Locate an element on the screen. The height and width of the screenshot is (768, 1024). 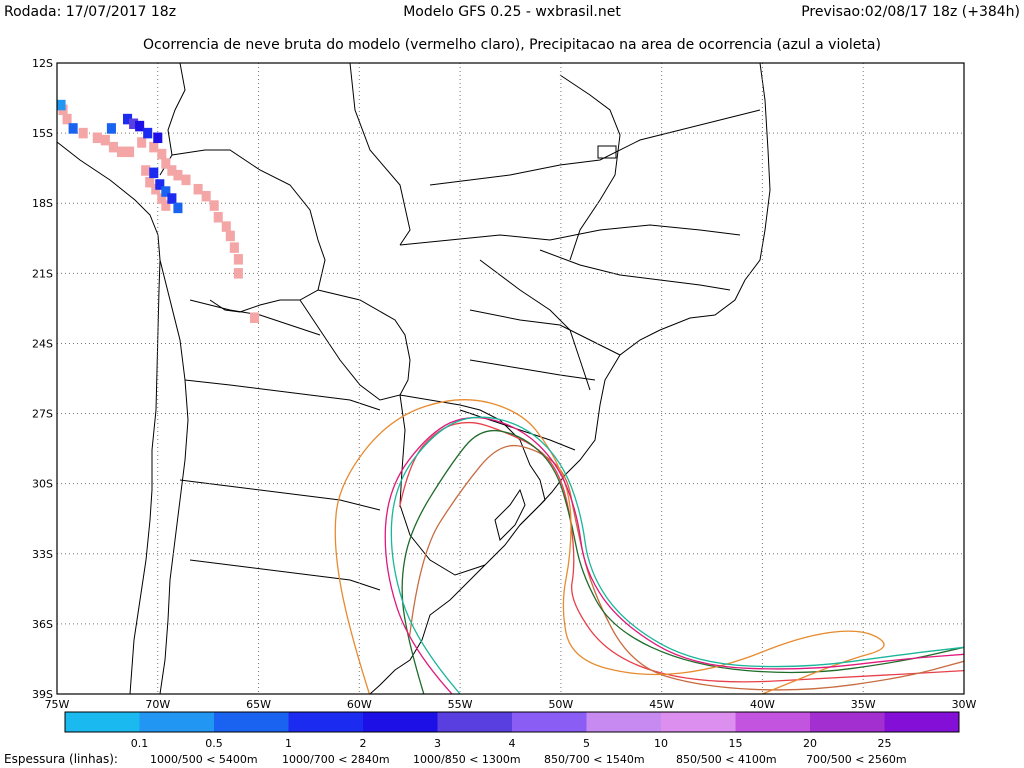
colorbar-tick-label: 10 is located at coordinates (661, 743).